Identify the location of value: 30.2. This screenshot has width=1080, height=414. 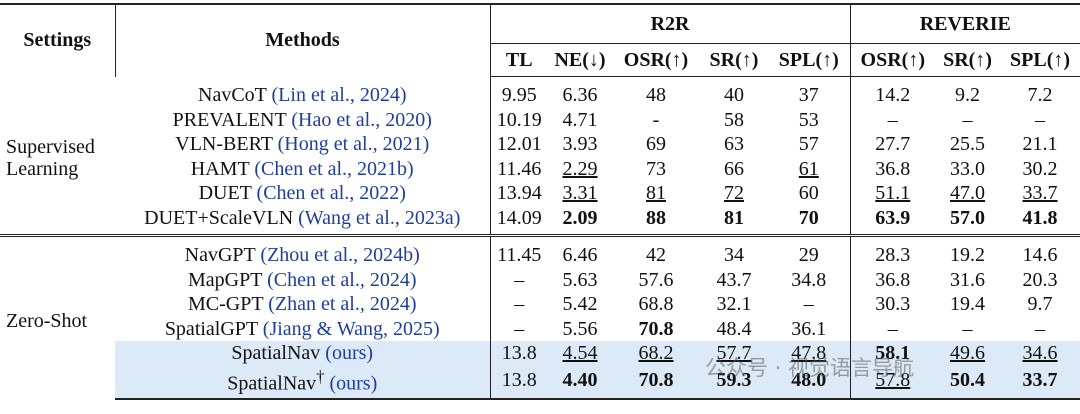
(1040, 168).